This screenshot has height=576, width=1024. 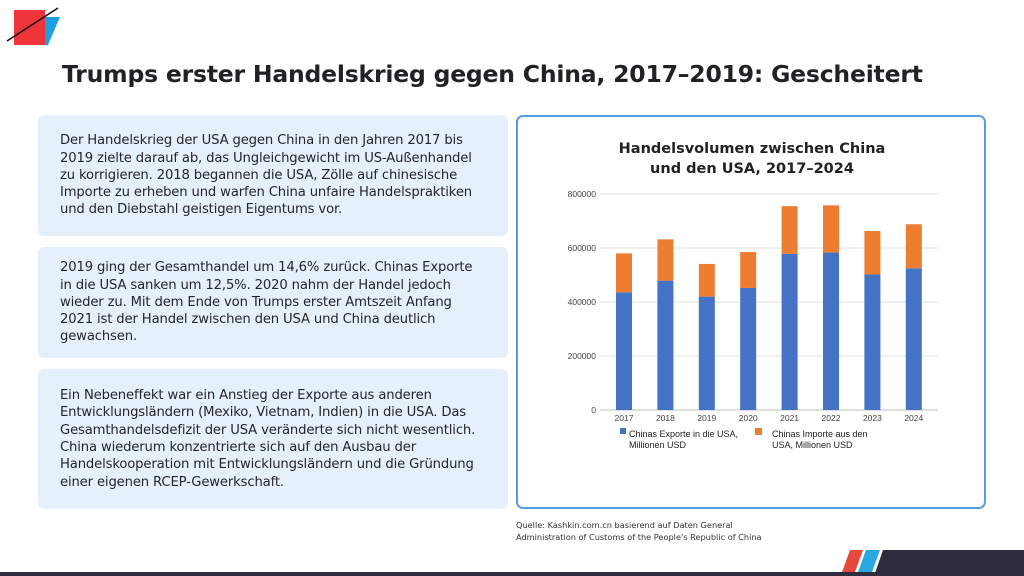 What do you see at coordinates (665, 418) in the screenshot?
I see `x-tick-label-2018: 2018` at bounding box center [665, 418].